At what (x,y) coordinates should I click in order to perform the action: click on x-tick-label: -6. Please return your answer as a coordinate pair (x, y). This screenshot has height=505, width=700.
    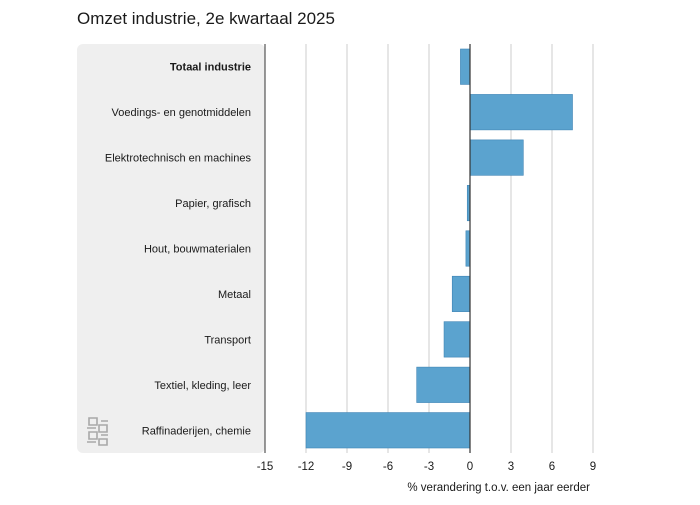
    Looking at the image, I should click on (388, 467).